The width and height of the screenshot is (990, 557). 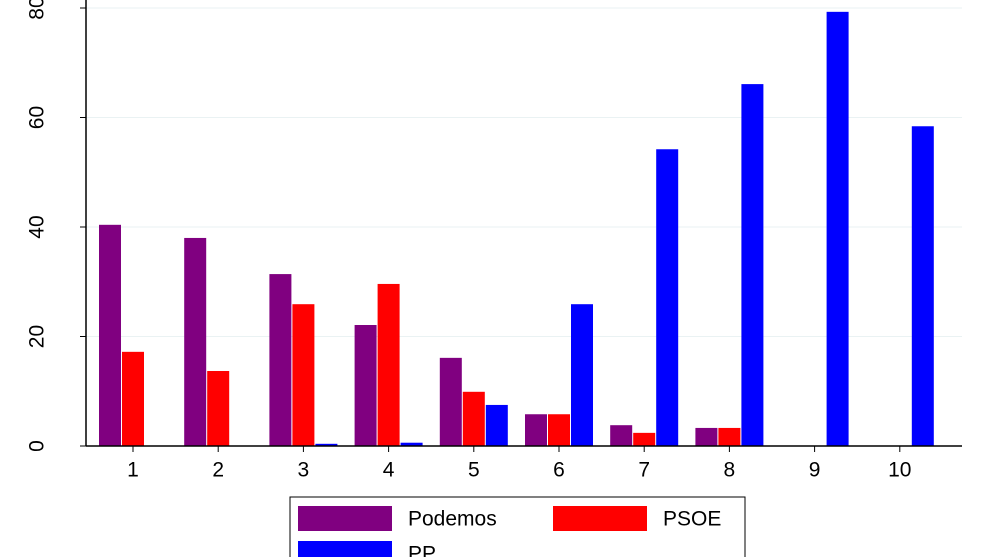 I want to click on y-tick-label: 20, so click(x=37, y=336).